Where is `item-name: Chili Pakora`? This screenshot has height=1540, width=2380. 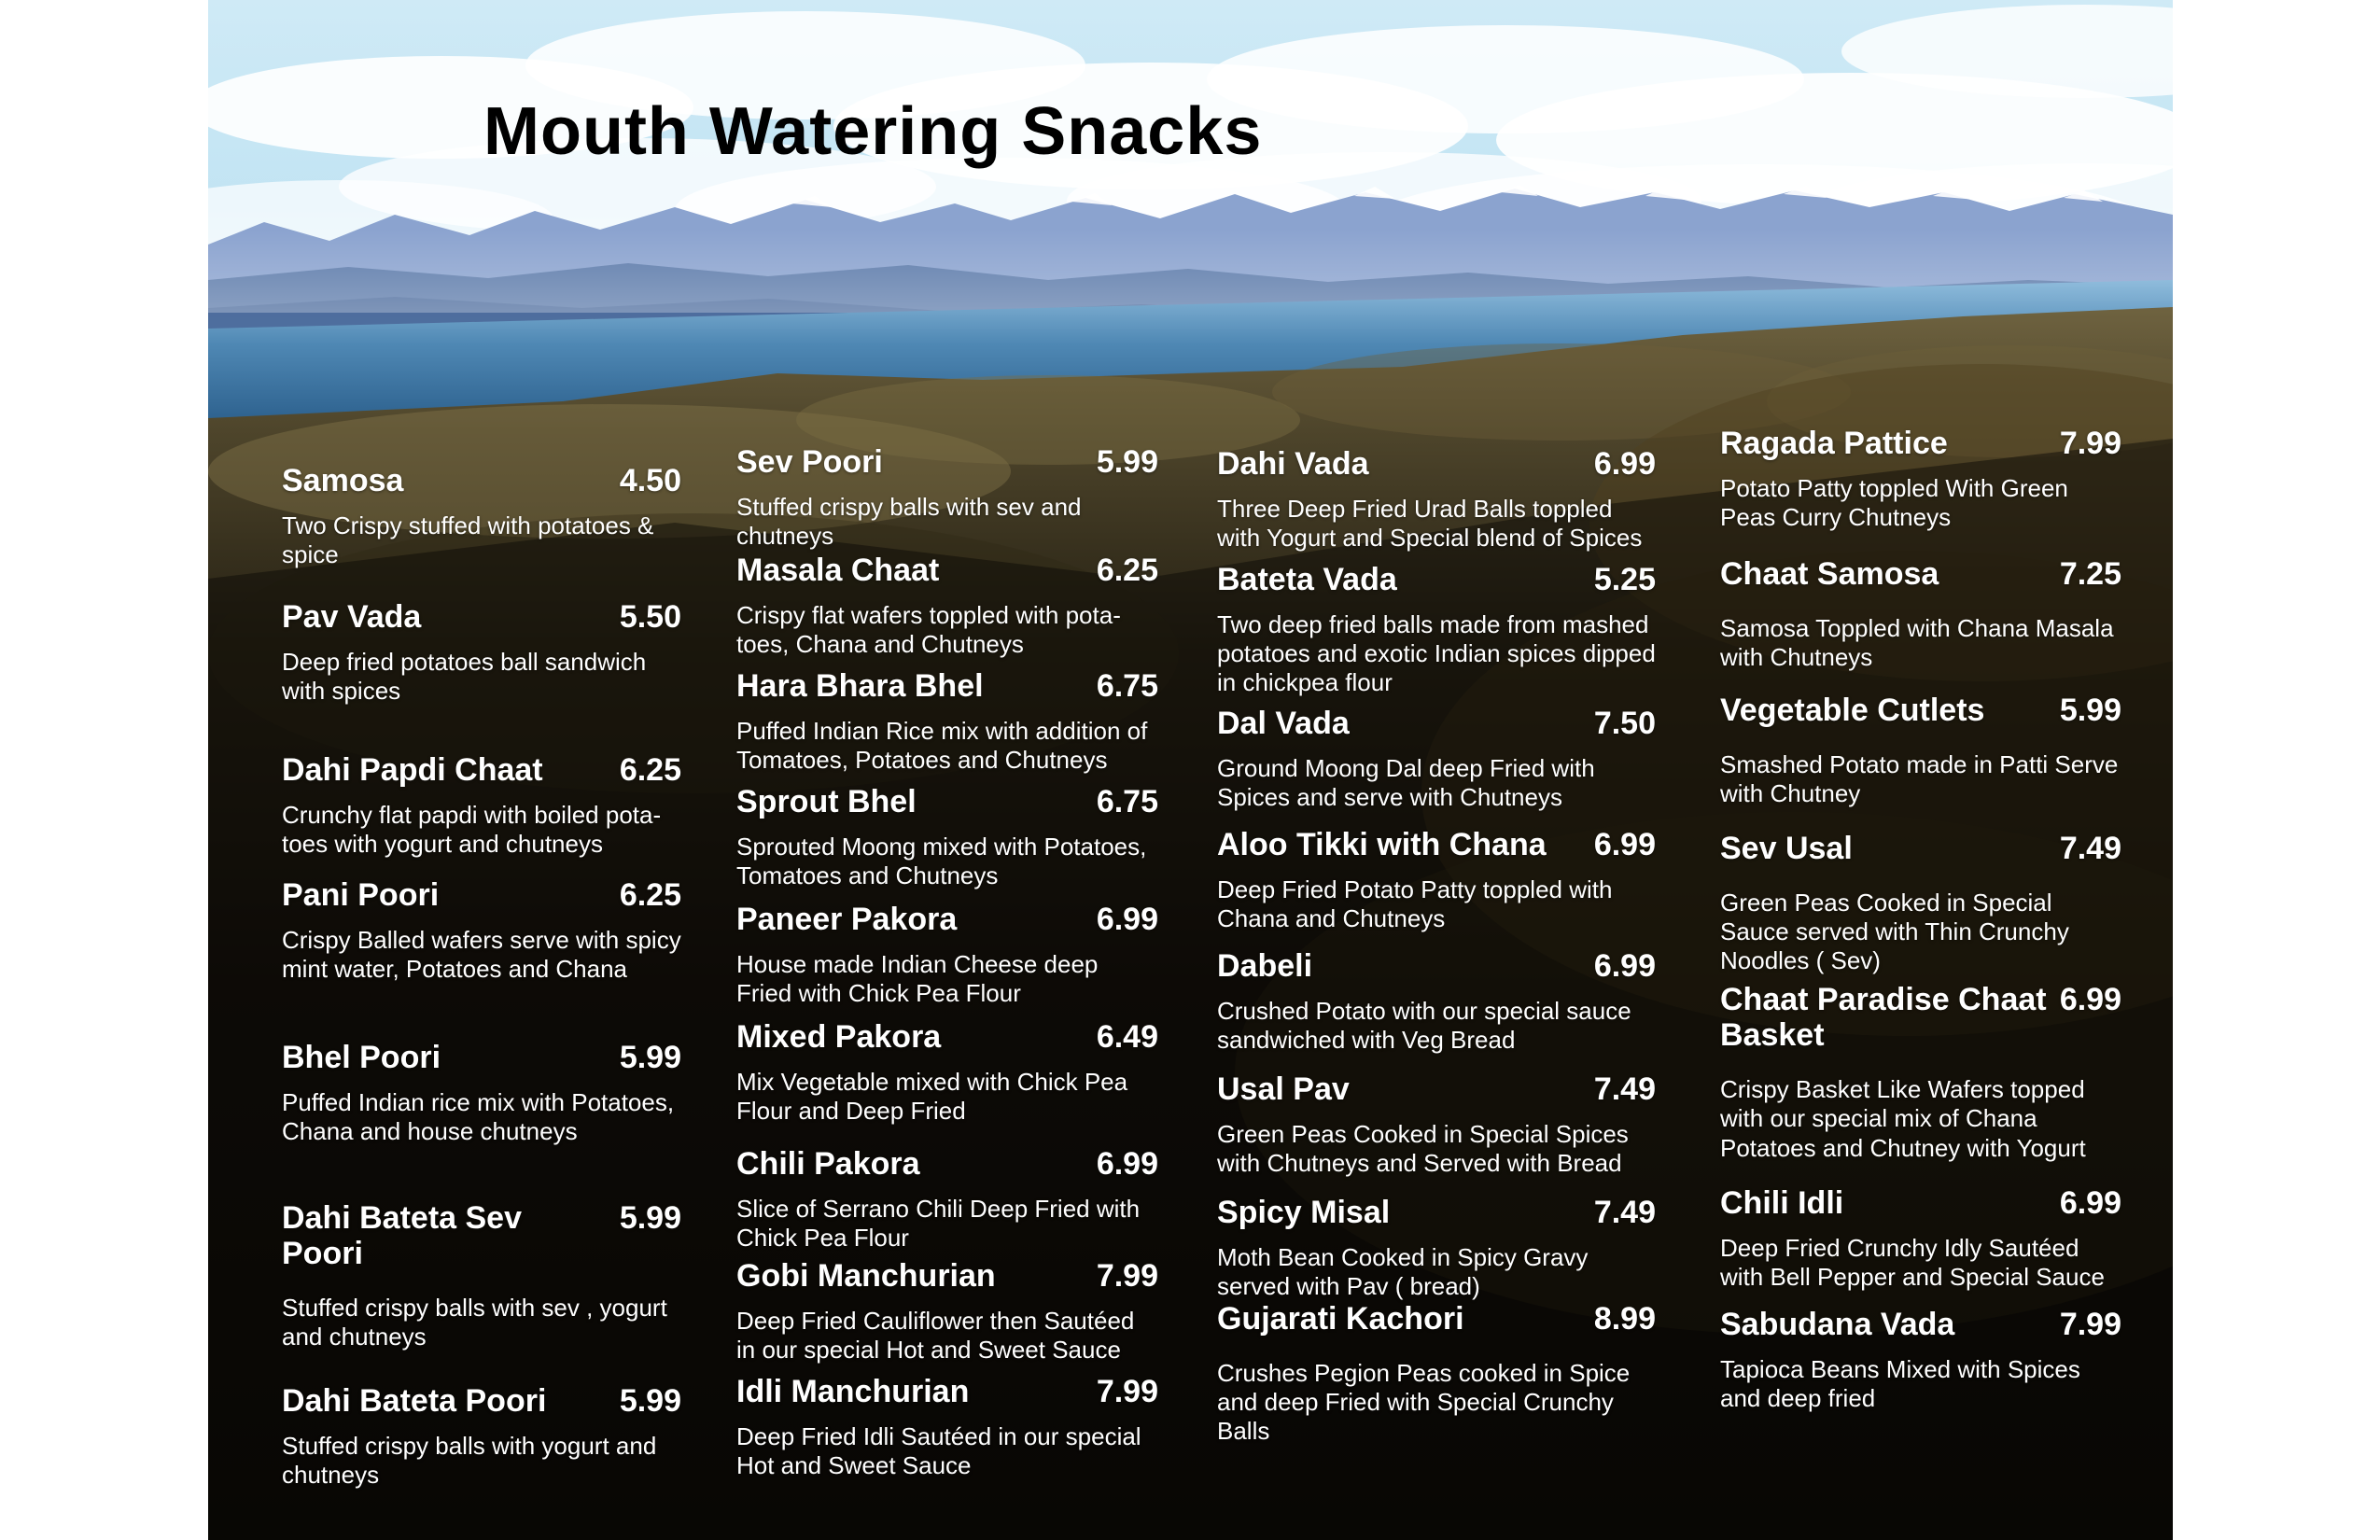 item-name: Chili Pakora is located at coordinates (828, 1164).